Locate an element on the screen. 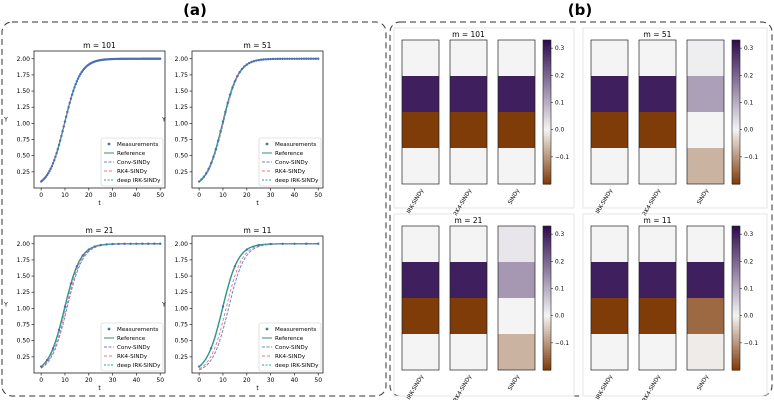  x-tick-label: 40 is located at coordinates (137, 195).